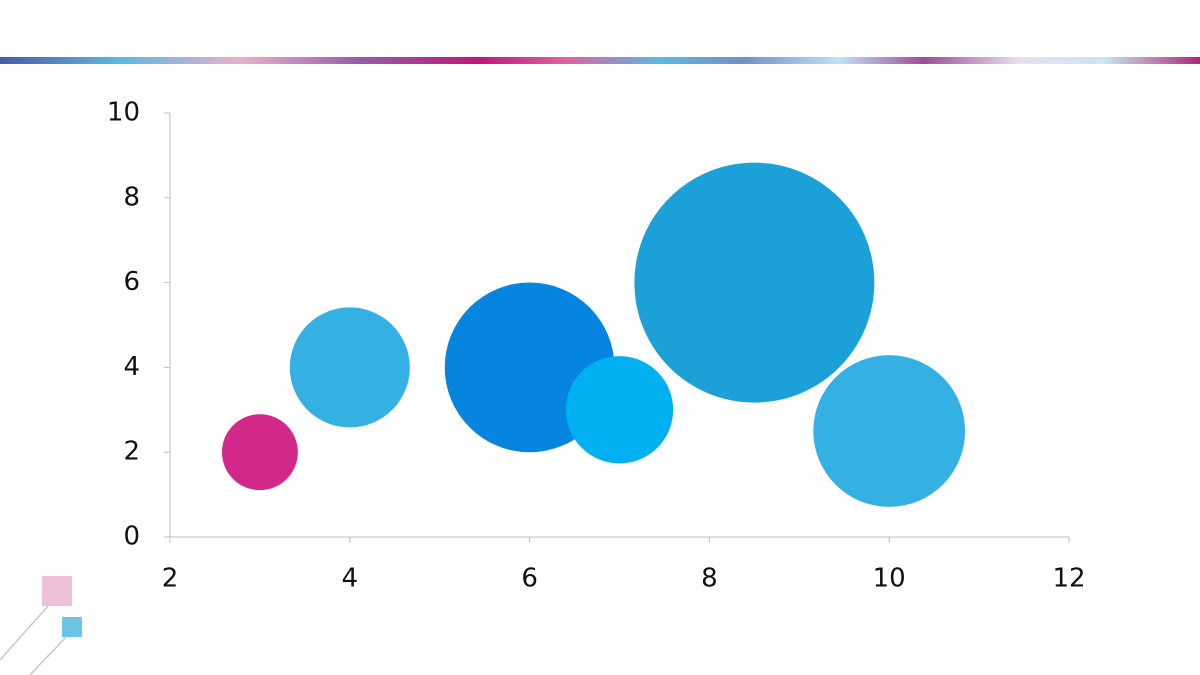 The height and width of the screenshot is (675, 1200). What do you see at coordinates (131, 537) in the screenshot?
I see `y-tick-label: 0` at bounding box center [131, 537].